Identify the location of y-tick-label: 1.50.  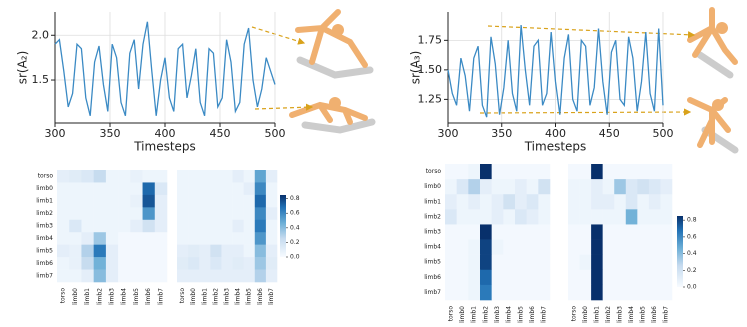
(430, 69).